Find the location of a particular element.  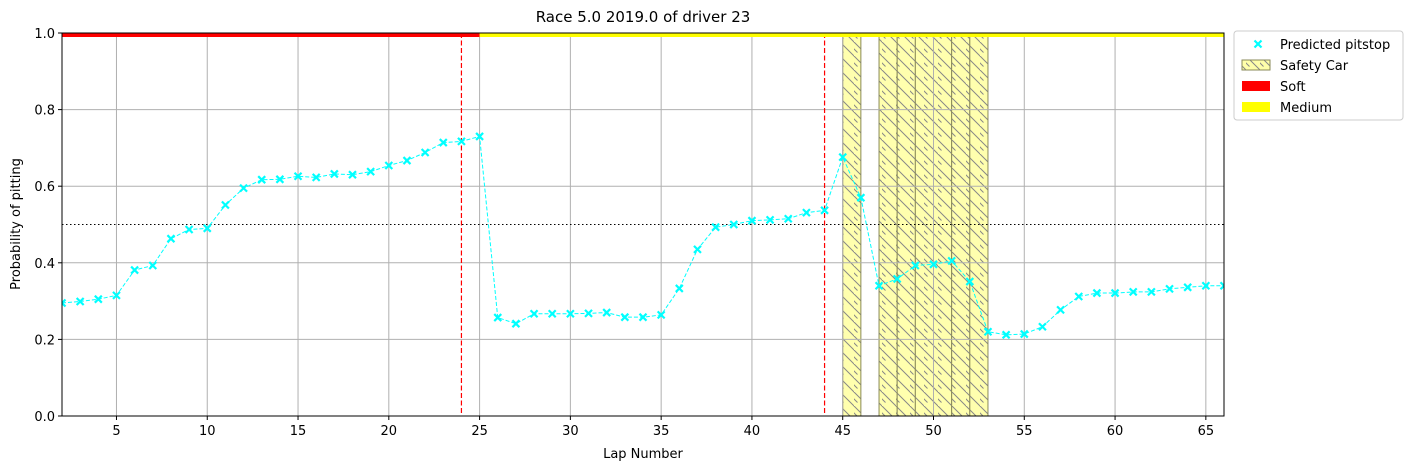

legend-box is located at coordinates (1318, 75).